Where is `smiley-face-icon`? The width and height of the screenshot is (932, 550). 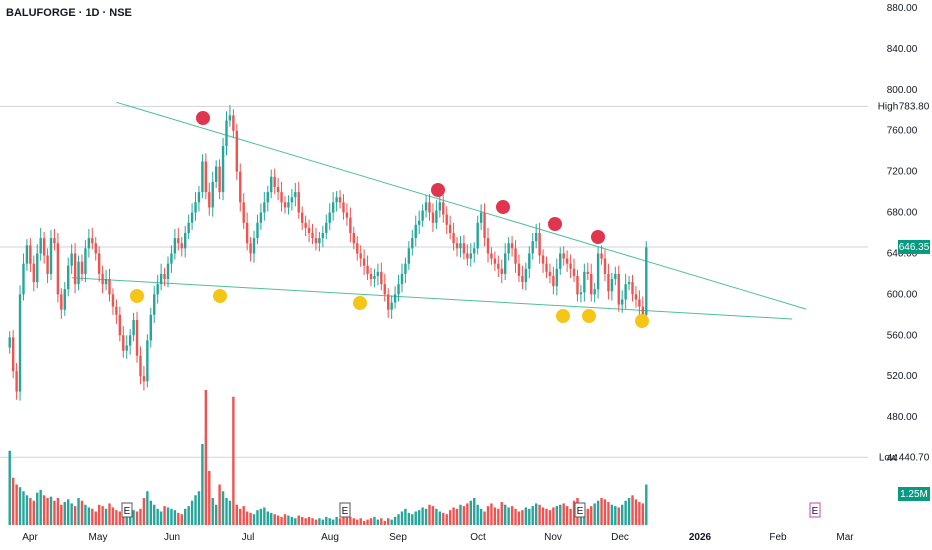
smiley-face-icon is located at coordinates (360, 303).